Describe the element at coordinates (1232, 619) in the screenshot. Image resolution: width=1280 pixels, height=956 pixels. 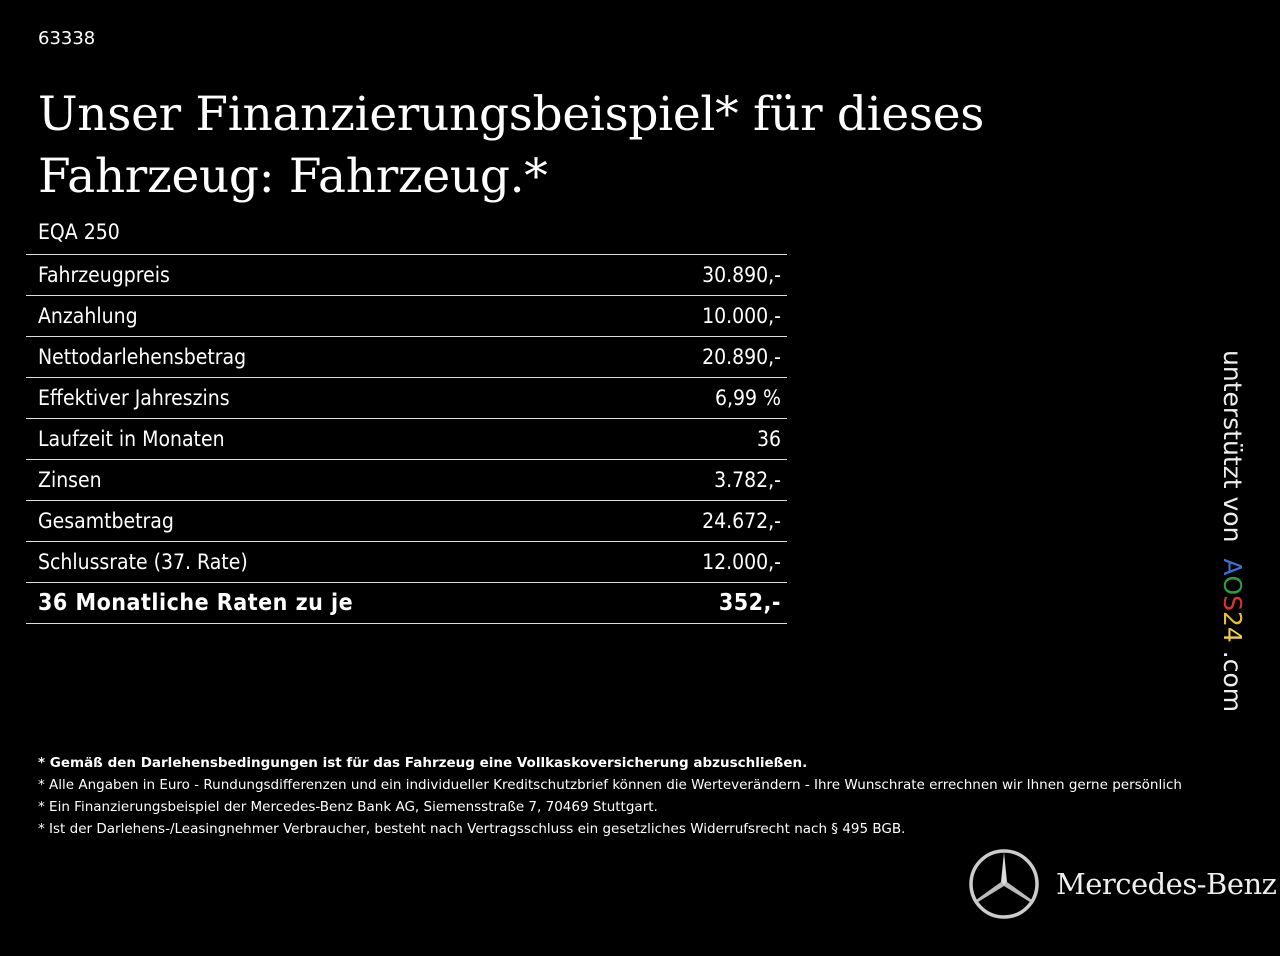
I see `brand-letter: 2` at that location.